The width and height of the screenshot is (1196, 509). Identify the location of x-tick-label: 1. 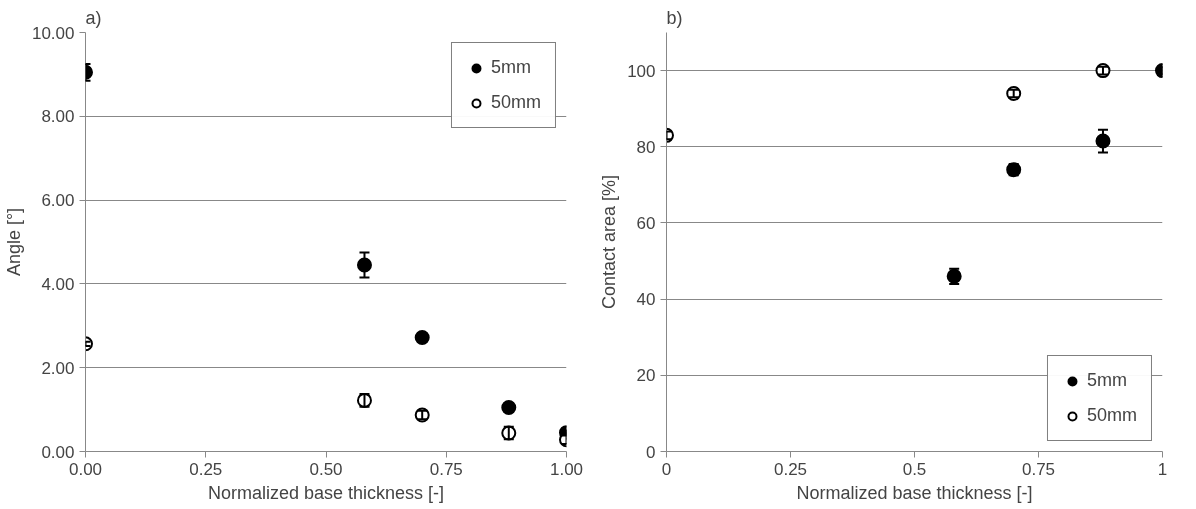
(1162, 469).